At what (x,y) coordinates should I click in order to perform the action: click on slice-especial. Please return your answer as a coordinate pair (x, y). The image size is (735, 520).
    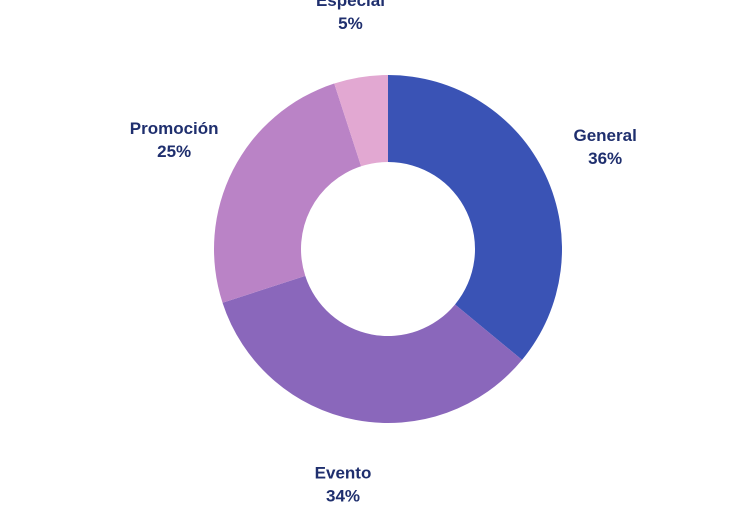
    Looking at the image, I should click on (361, 121).